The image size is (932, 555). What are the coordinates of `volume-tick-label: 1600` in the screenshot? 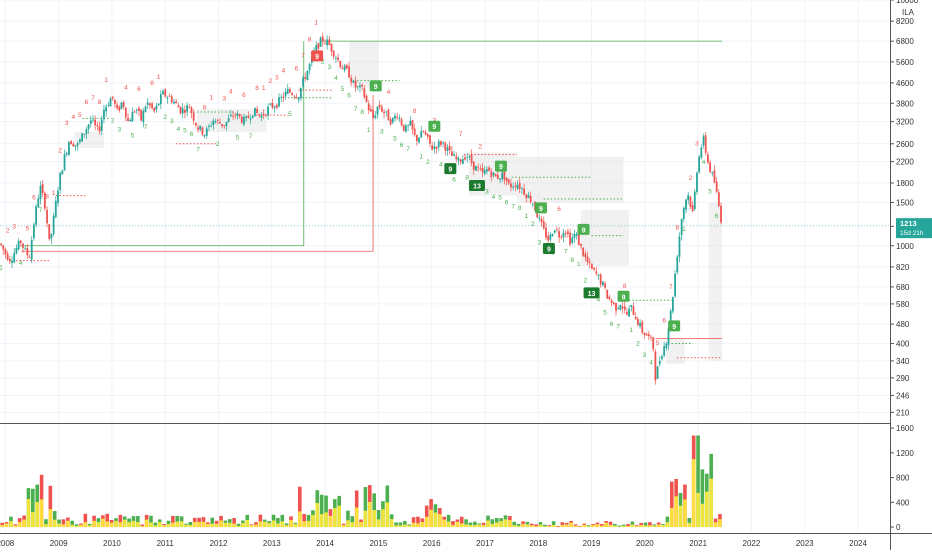 It's located at (905, 428).